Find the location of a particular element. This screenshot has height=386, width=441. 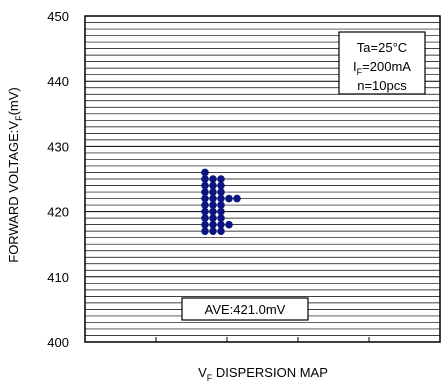

y-axis-label: FORWARD VOLTAGE:VF(mV) is located at coordinates (15, 175).